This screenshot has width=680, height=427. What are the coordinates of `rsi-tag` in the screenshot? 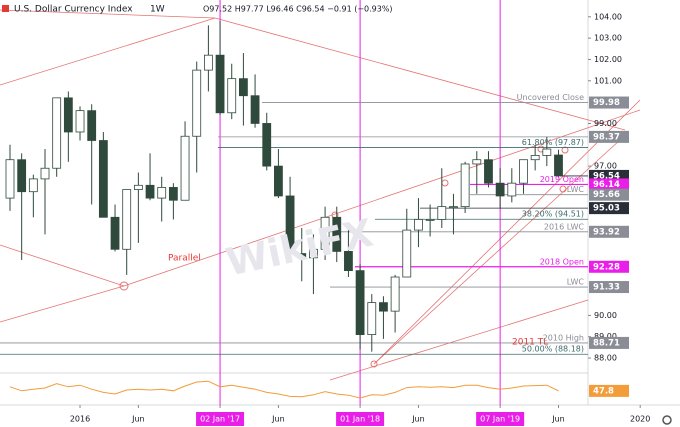 It's located at (609, 390).